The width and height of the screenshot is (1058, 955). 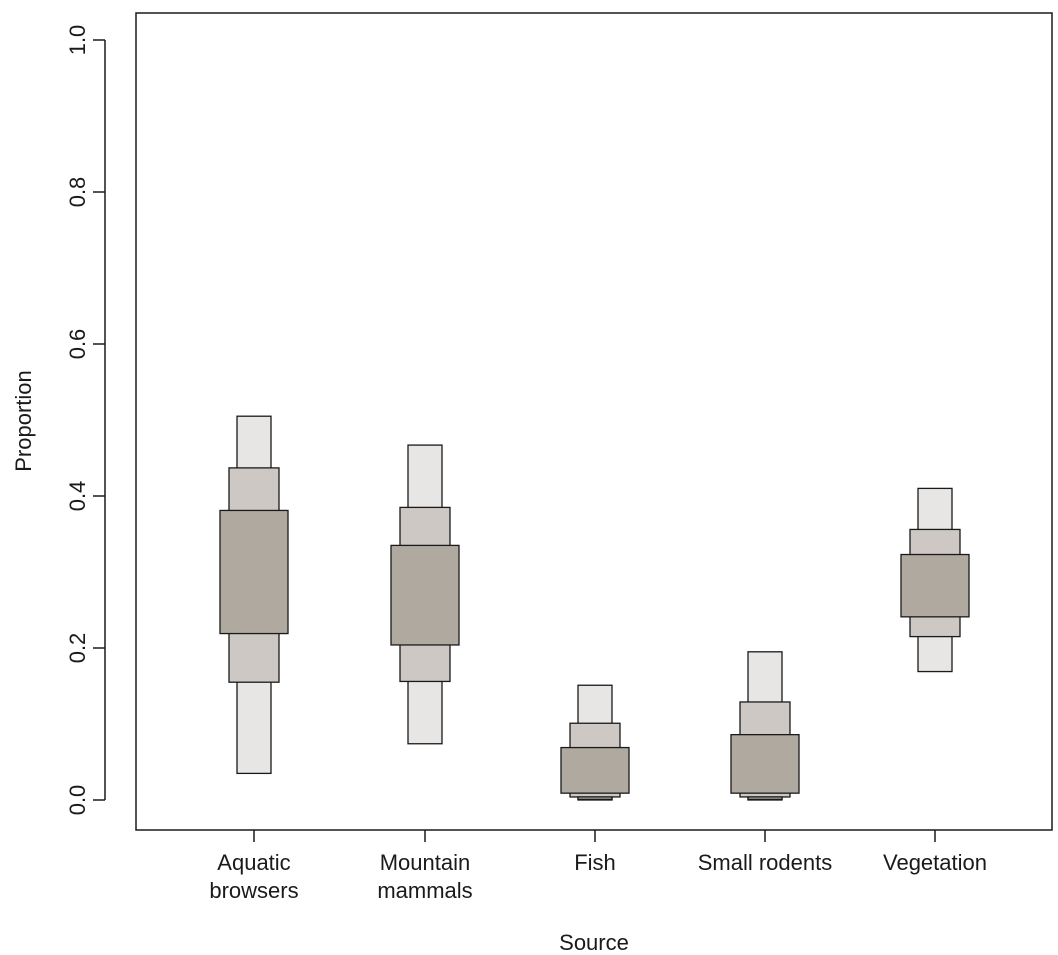 I want to click on x-category-label: Mountain, so click(x=425, y=862).